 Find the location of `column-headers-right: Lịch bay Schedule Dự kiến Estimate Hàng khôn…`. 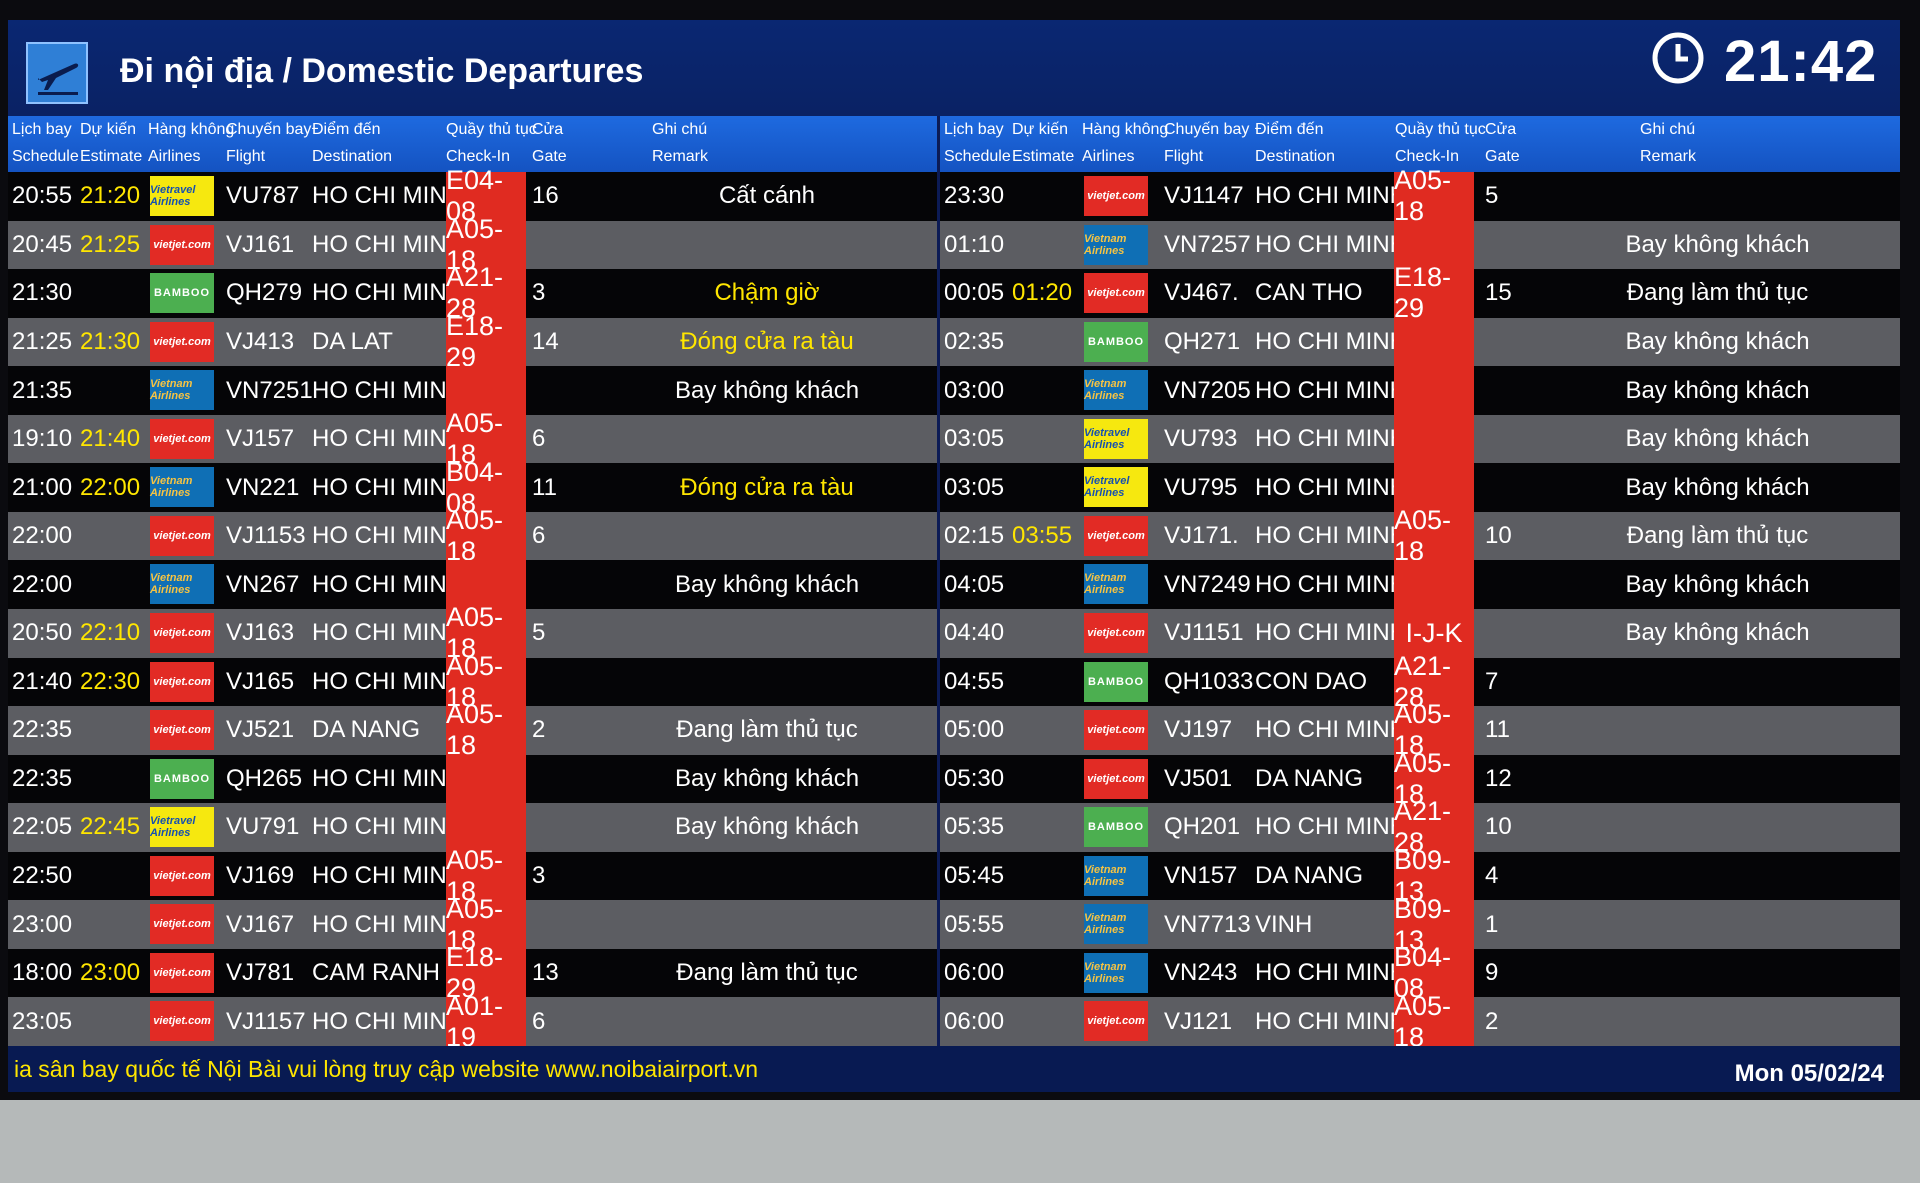

column-headers-right: Lịch bay Schedule Dự kiến Estimate Hàng khôn… is located at coordinates (1420, 145).